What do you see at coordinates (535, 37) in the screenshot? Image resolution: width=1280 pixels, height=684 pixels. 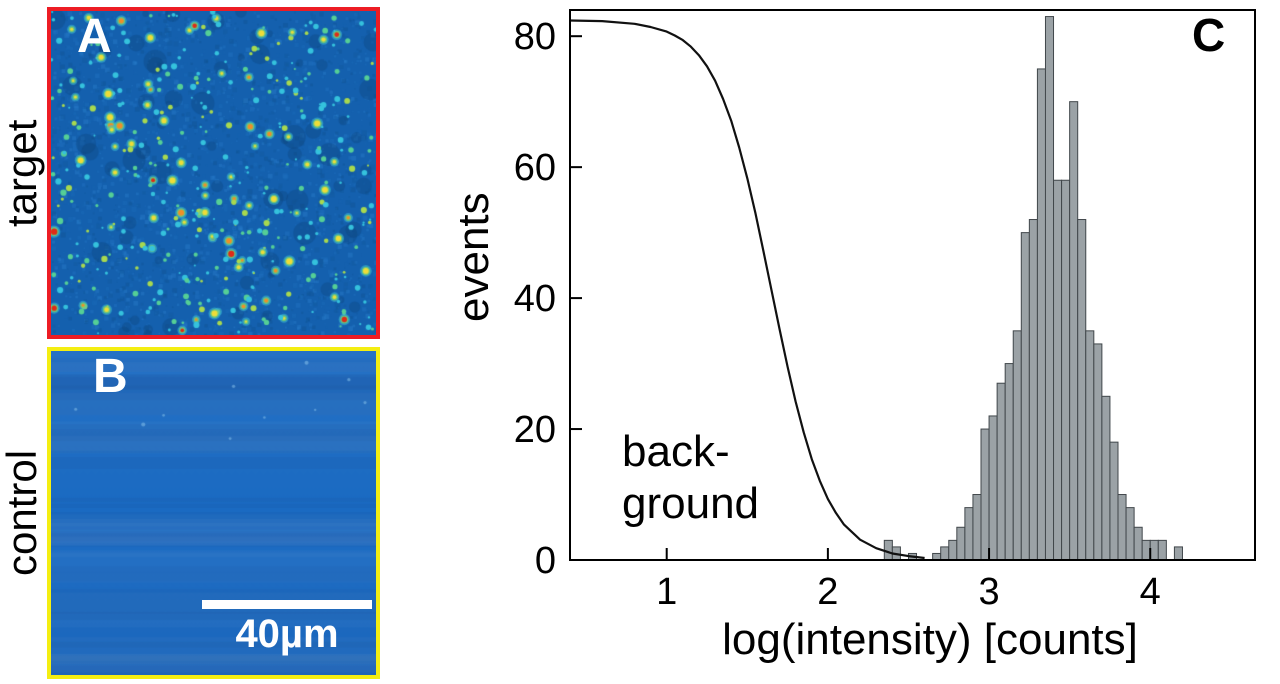 I see `y-tick-label: 80` at bounding box center [535, 37].